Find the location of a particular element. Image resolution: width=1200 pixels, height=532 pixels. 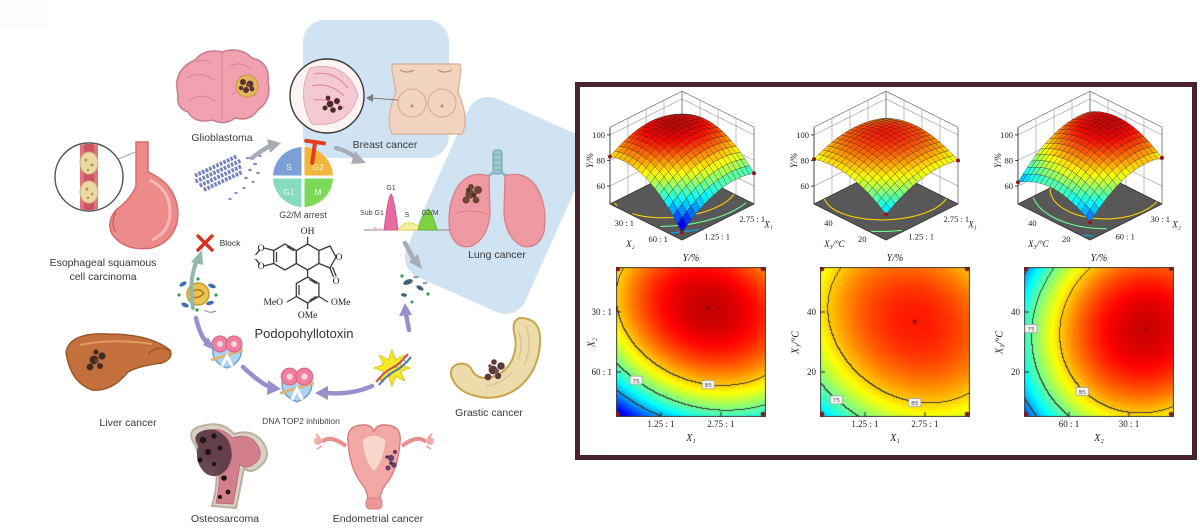

osteosarcoma-illustration is located at coordinates (229, 466).